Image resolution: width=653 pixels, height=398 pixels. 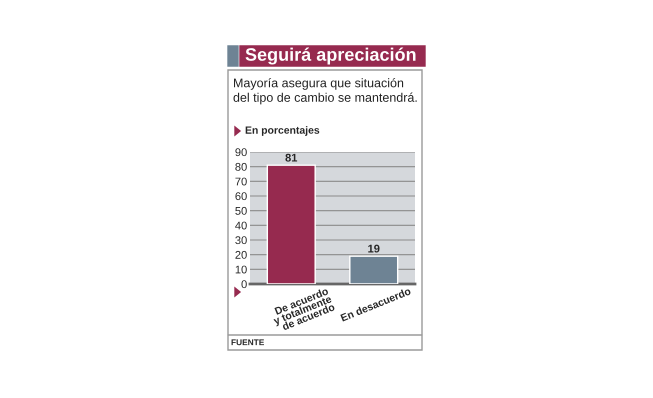 What do you see at coordinates (241, 182) in the screenshot?
I see `y-tick-label: 70` at bounding box center [241, 182].